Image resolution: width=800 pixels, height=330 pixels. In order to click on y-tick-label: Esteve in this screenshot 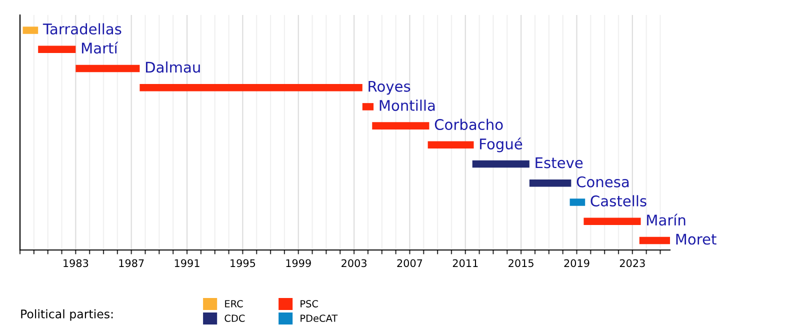, I will do `click(559, 162)`.